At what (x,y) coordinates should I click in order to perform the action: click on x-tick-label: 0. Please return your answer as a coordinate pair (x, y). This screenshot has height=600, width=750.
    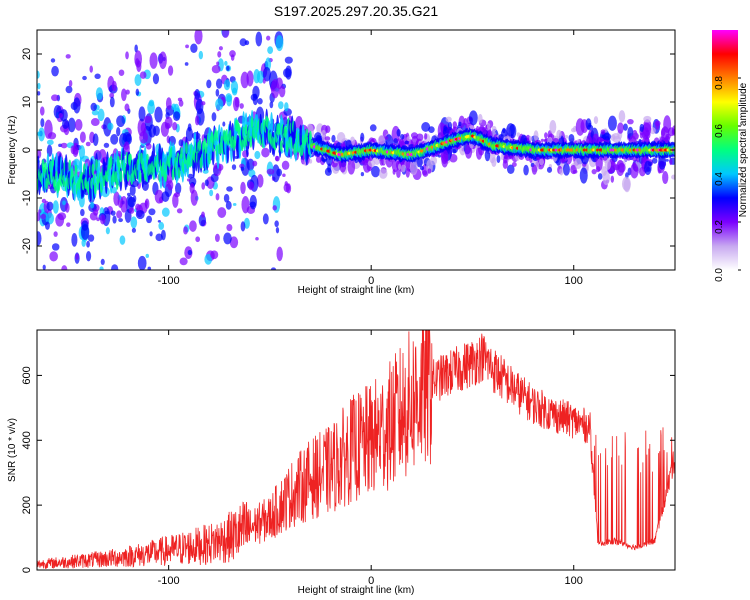
    Looking at the image, I should click on (371, 581).